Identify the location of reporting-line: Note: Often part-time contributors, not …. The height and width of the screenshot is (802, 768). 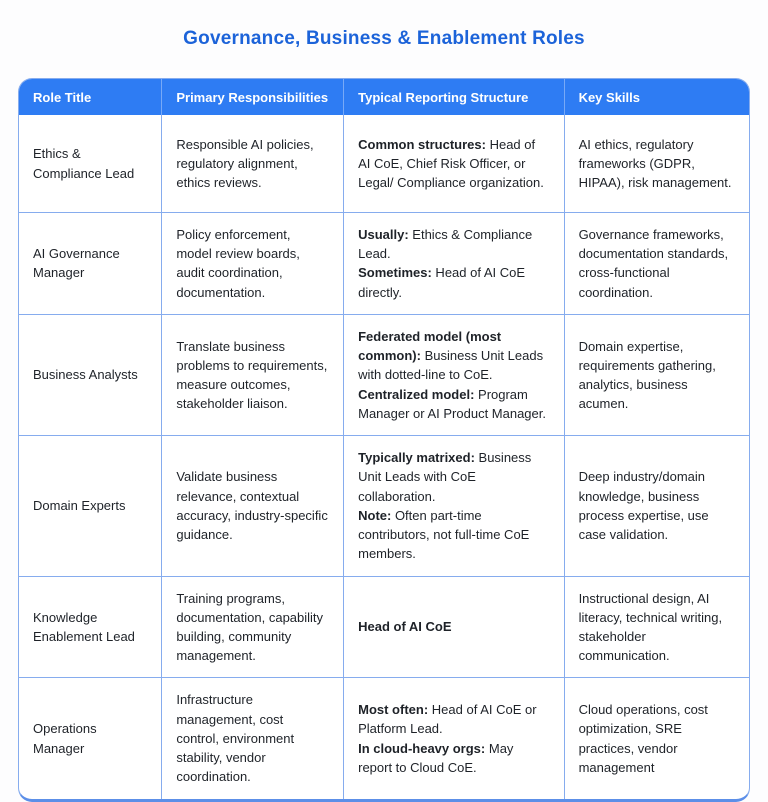
(444, 534).